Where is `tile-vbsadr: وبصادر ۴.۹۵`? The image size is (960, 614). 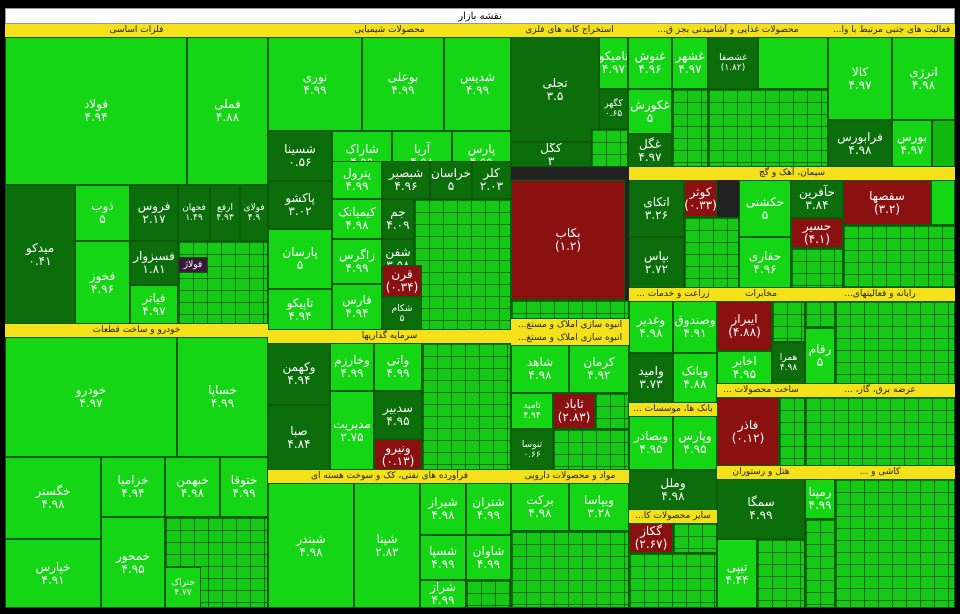 tile-vbsadr: وبصادر ۴.۹۵ is located at coordinates (651, 443).